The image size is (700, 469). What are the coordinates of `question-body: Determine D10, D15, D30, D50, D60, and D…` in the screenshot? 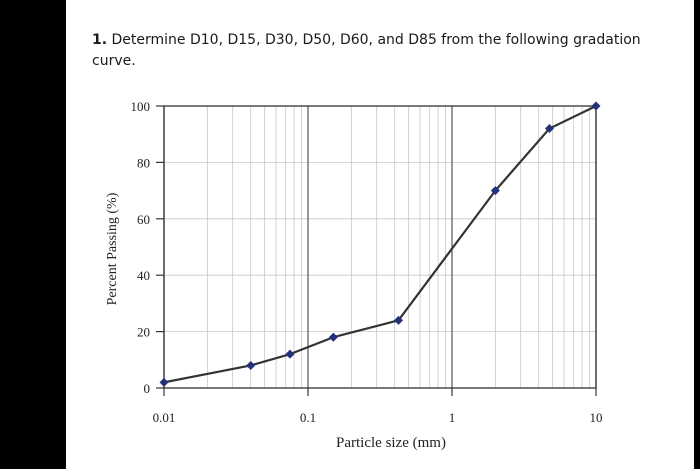 It's located at (366, 50).